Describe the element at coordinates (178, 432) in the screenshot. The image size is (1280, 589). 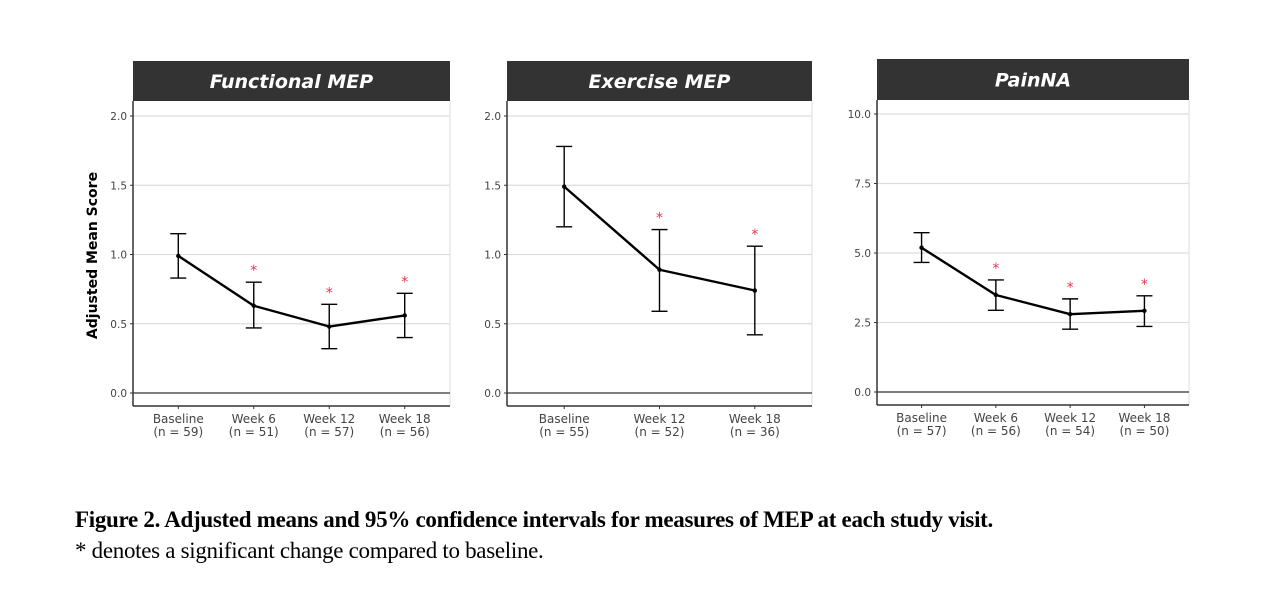
I see `x-tick-n-label: (n = 59)` at that location.